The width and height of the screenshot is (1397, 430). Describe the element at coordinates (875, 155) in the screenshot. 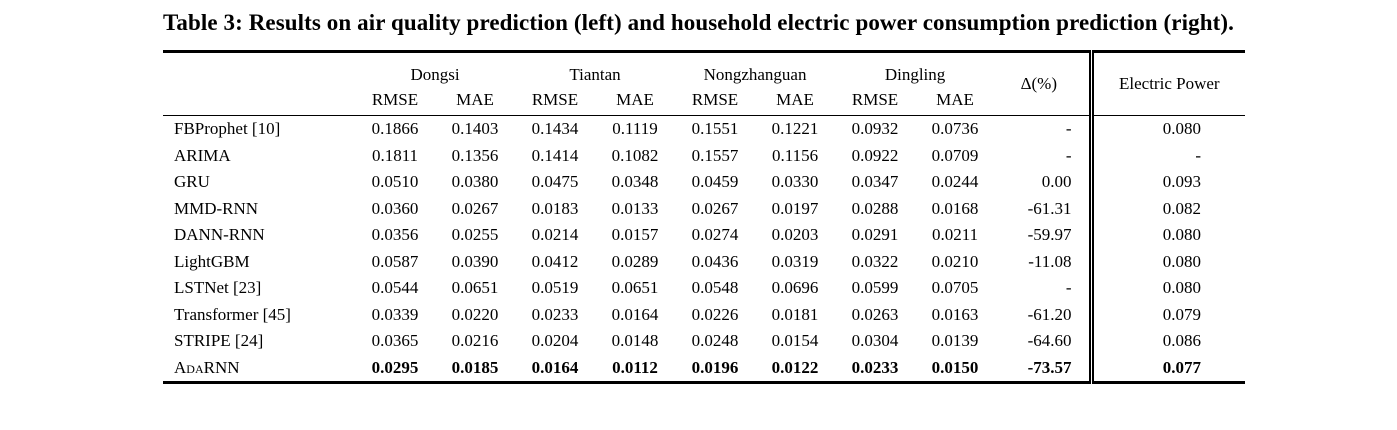

I see `metric-value: 0.0922` at that location.